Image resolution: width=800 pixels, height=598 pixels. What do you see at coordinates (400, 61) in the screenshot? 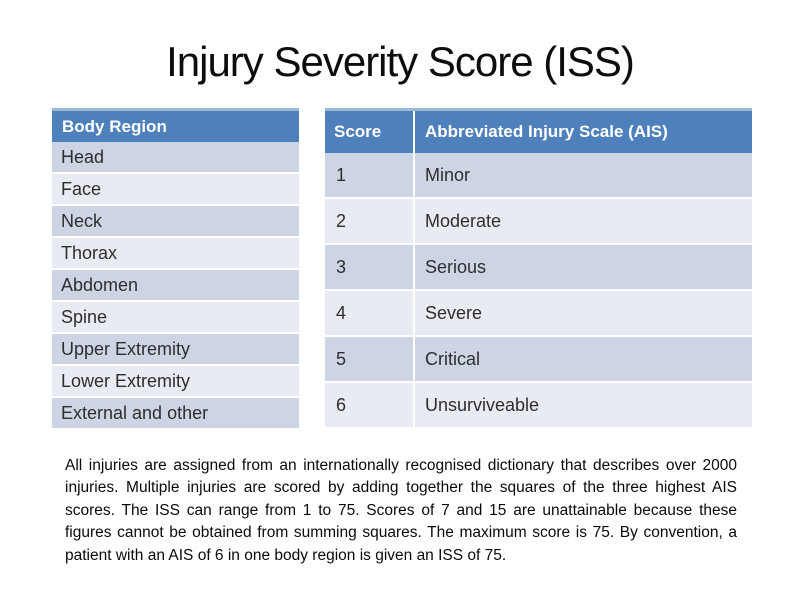
I see `slide-title: Injury Severity Score (ISS)` at bounding box center [400, 61].